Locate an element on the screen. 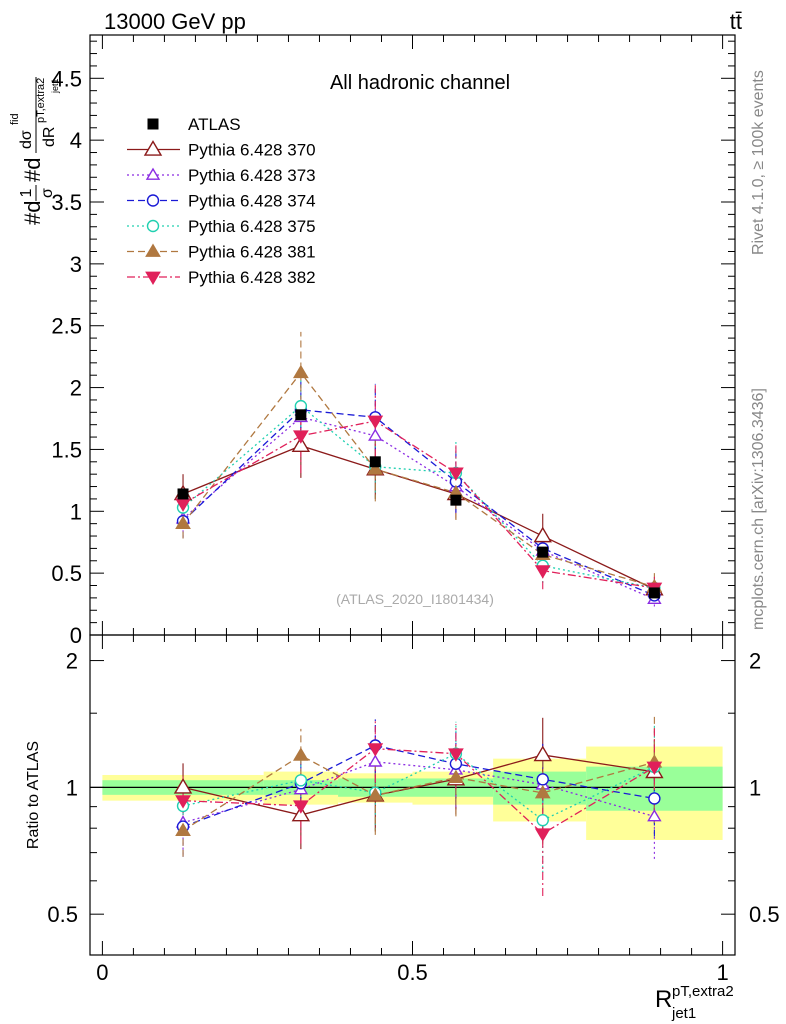  x-tick-label: 0.5 is located at coordinates (412, 972).